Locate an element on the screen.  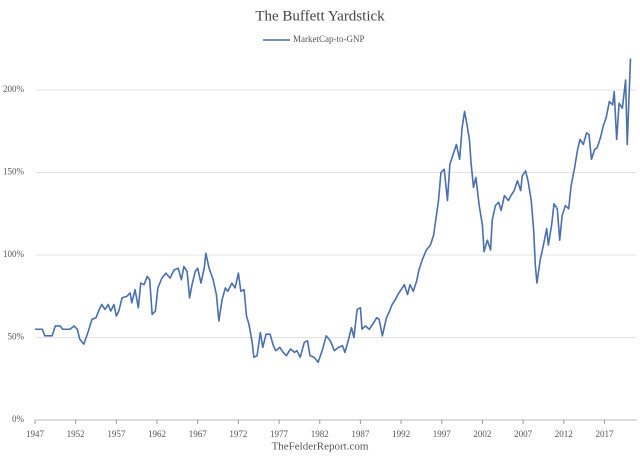
x-tick-label: 1952 is located at coordinates (76, 434).